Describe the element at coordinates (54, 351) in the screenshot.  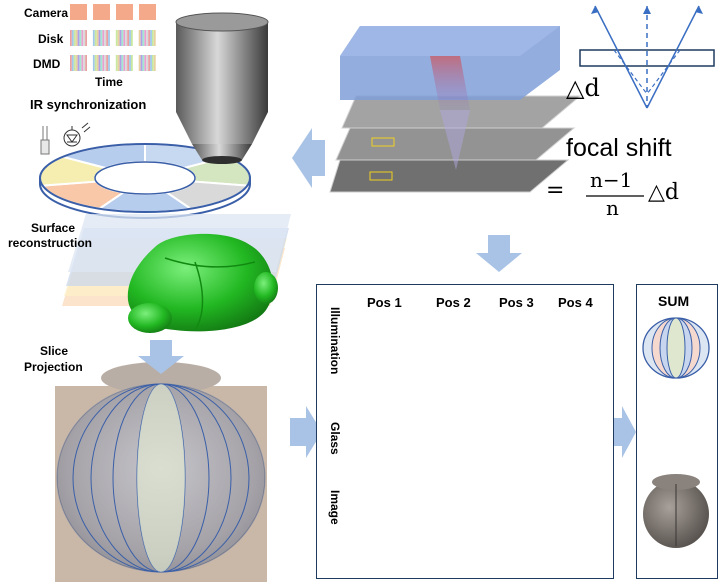
I see `slice-label-line1: Slice` at that location.